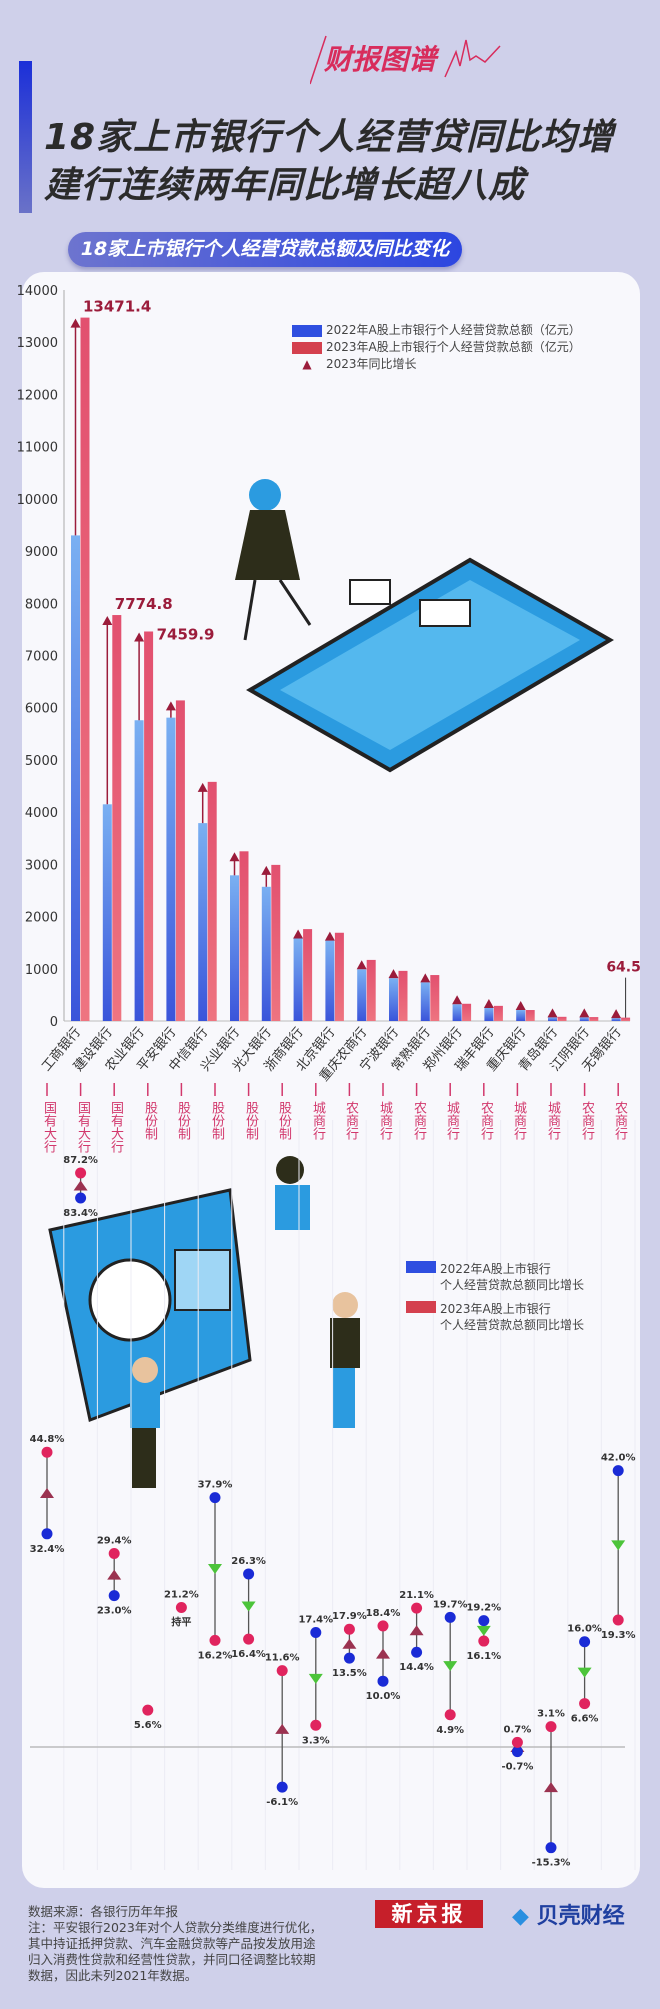 Image resolution: width=660 pixels, height=2009 pixels. Describe the element at coordinates (384, 1120) in the screenshot. I see `bank-type-label: 城商行` at that location.